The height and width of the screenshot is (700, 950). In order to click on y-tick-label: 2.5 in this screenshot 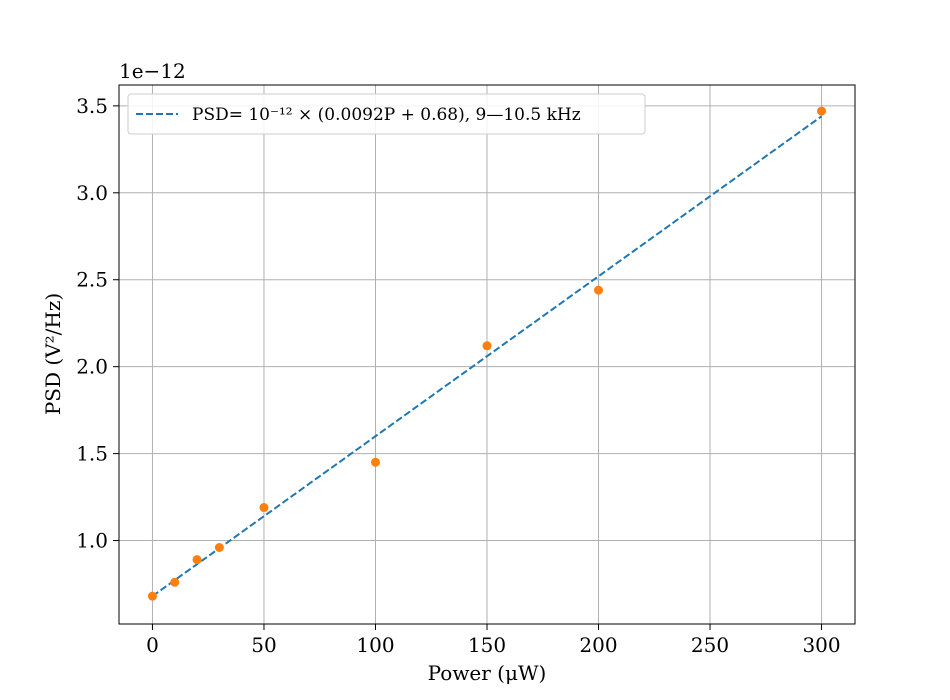, I will do `click(92, 280)`.